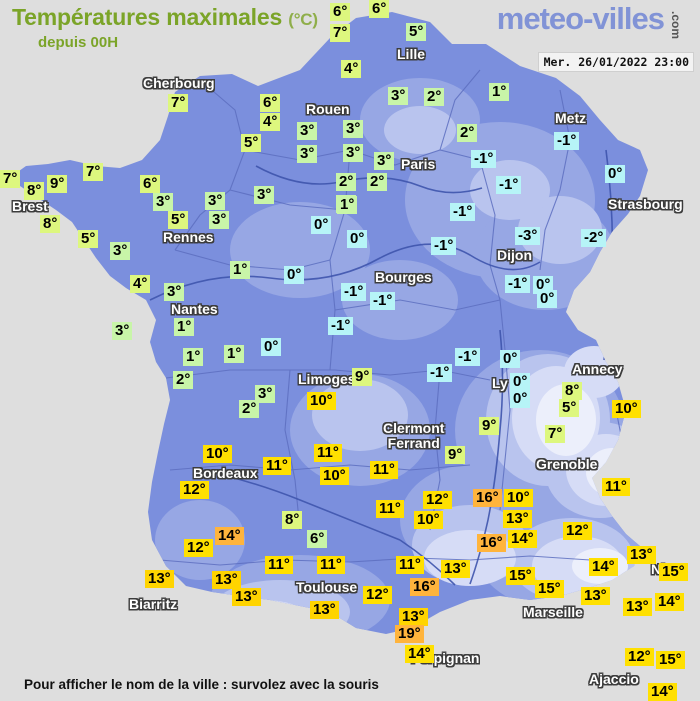  I want to click on site-logo: meteo-villes .com, so click(594, 22).